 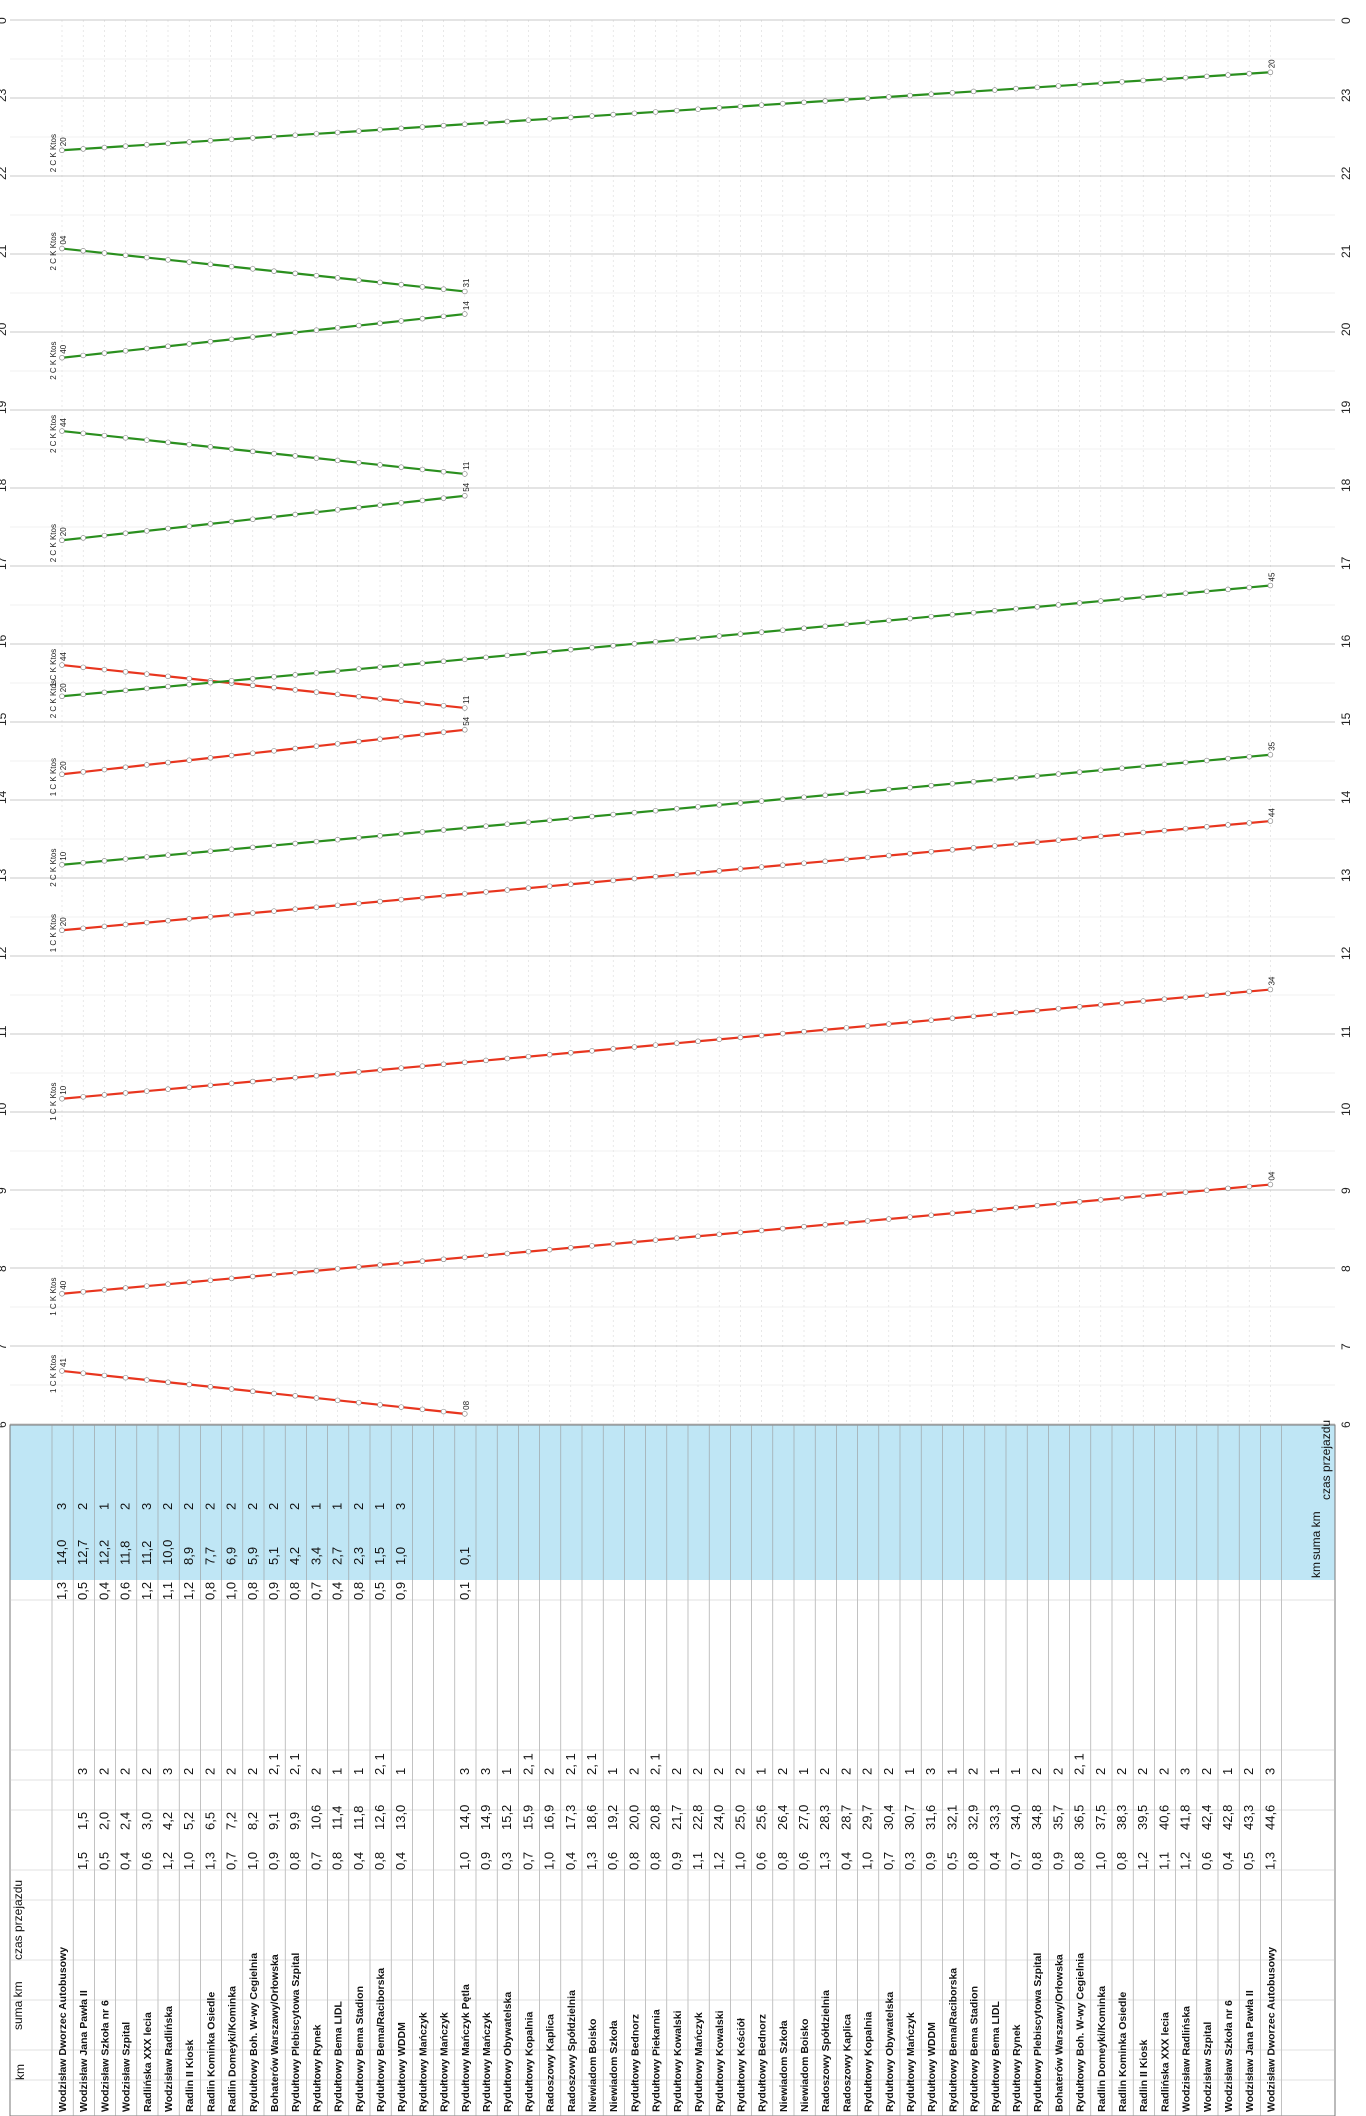 I want to click on trip-start-minute: 20, so click(x=63, y=141).